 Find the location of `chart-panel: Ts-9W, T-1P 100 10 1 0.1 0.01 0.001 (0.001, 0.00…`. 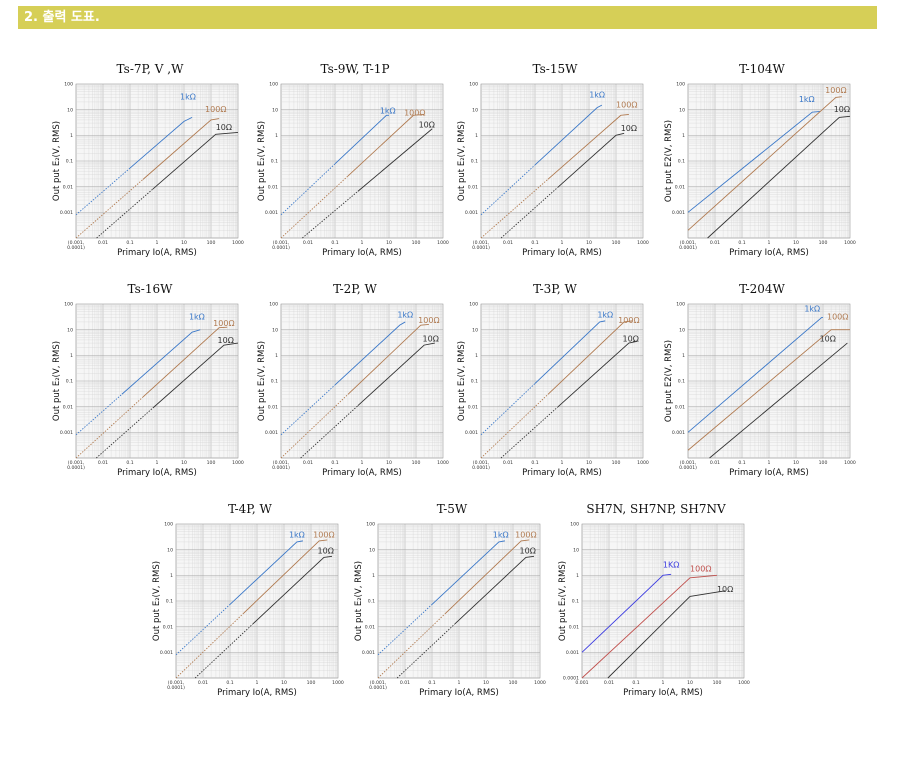

chart-panel: Ts-9W, T-1P 100 10 1 0.1 0.01 0.001 (0.001, 0.00… is located at coordinates (355, 162).